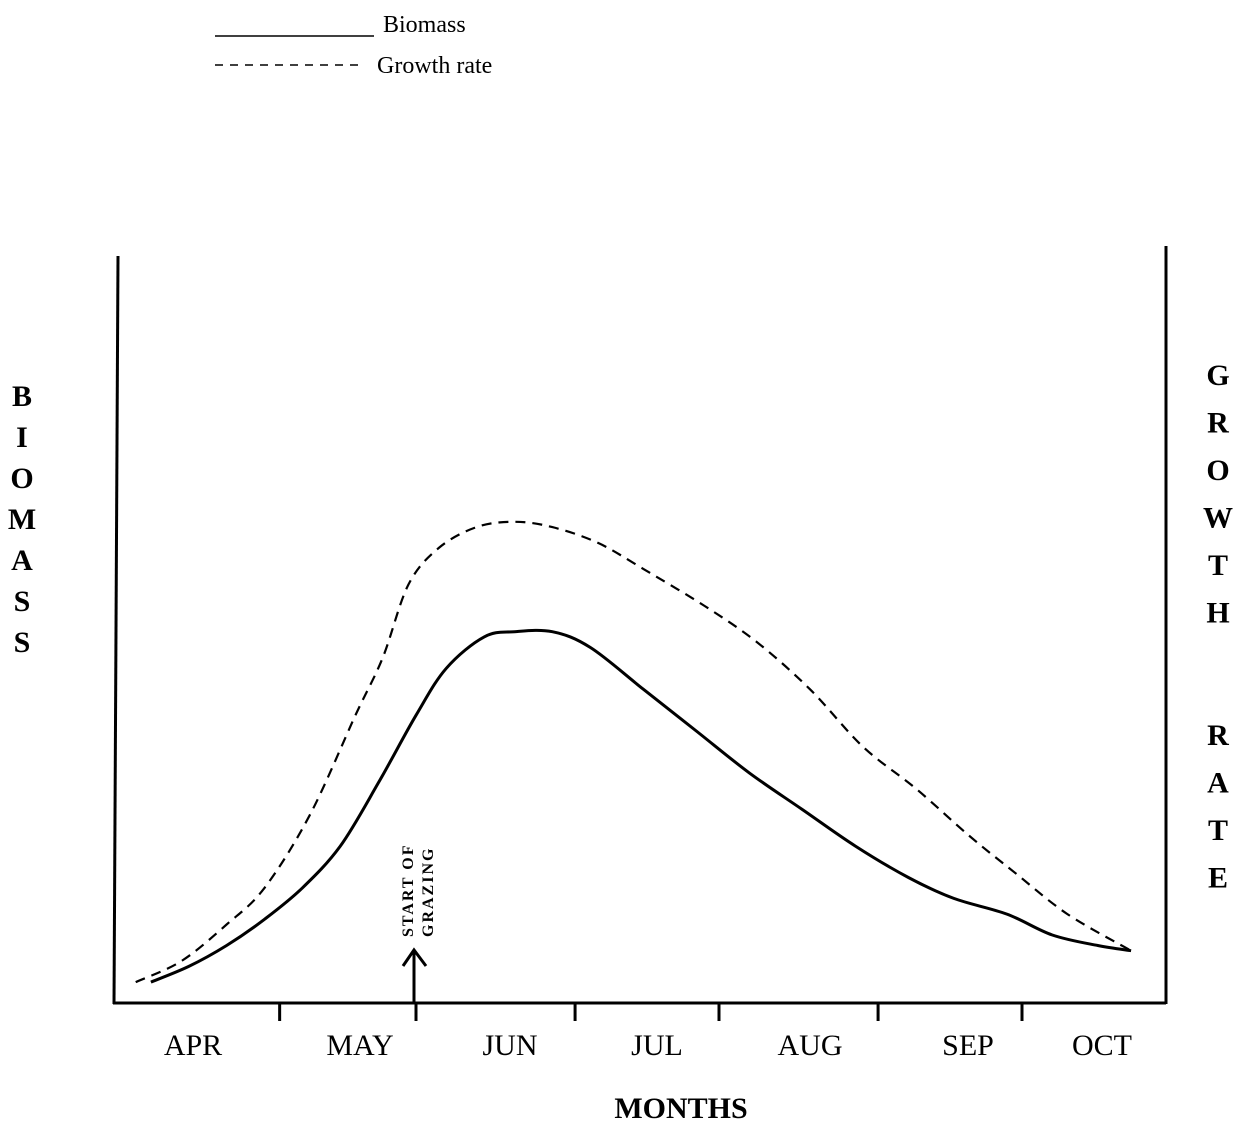  Describe the element at coordinates (1218, 783) in the screenshot. I see `right-title-letter-7: A` at that location.